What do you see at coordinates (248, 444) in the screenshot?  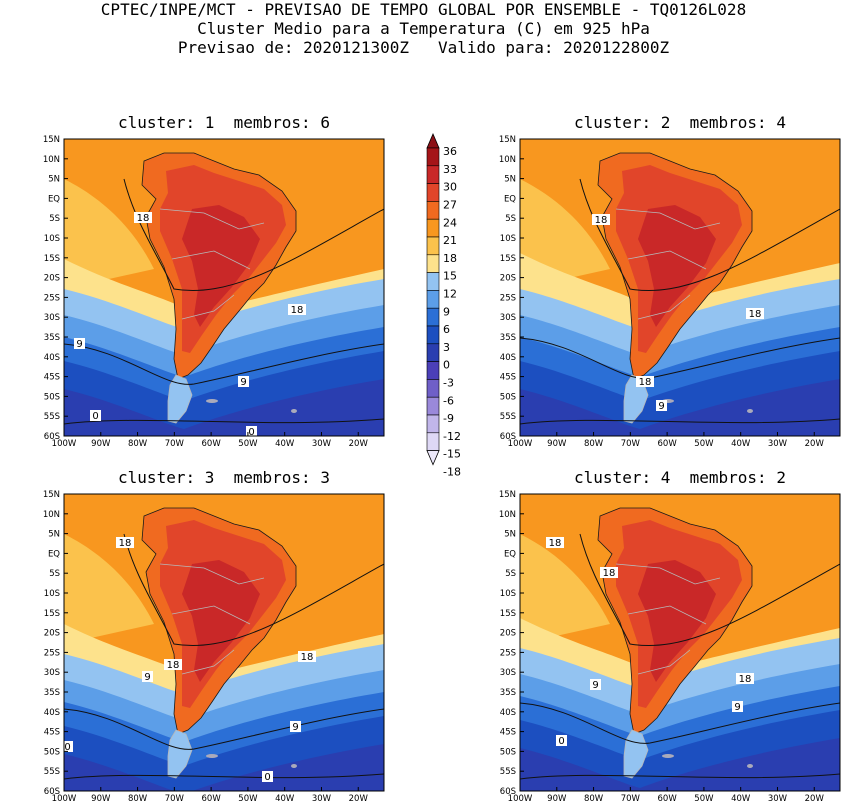 I see `lon-tick-label: 50W` at bounding box center [248, 444].